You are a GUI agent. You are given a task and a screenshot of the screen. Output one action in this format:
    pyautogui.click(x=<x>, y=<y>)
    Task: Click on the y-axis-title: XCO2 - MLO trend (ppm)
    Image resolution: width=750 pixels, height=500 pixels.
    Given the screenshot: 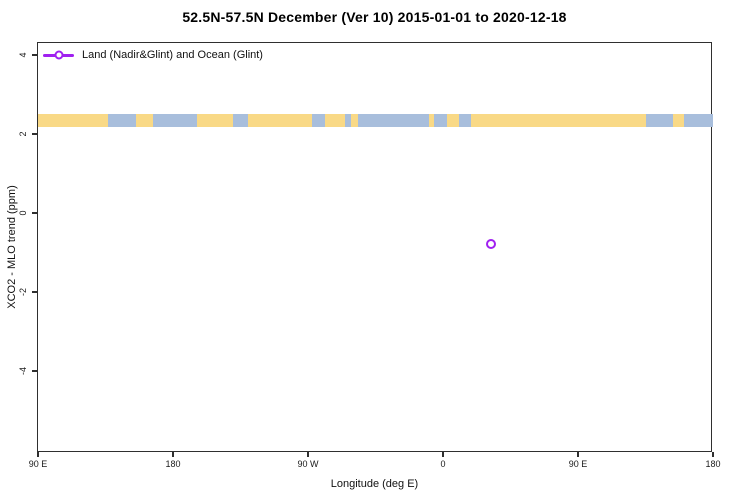 What is the action you would take?
    pyautogui.click(x=12, y=247)
    